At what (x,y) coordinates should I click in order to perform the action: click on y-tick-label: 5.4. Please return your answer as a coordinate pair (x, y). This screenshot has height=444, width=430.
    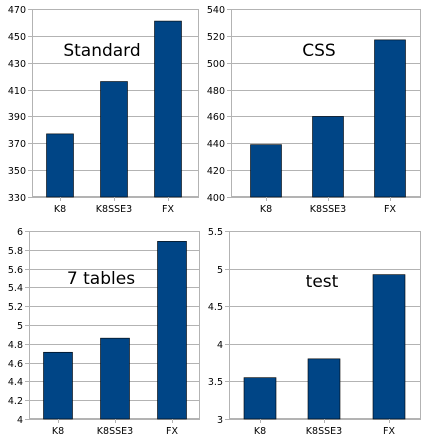
    Looking at the image, I should click on (15, 288).